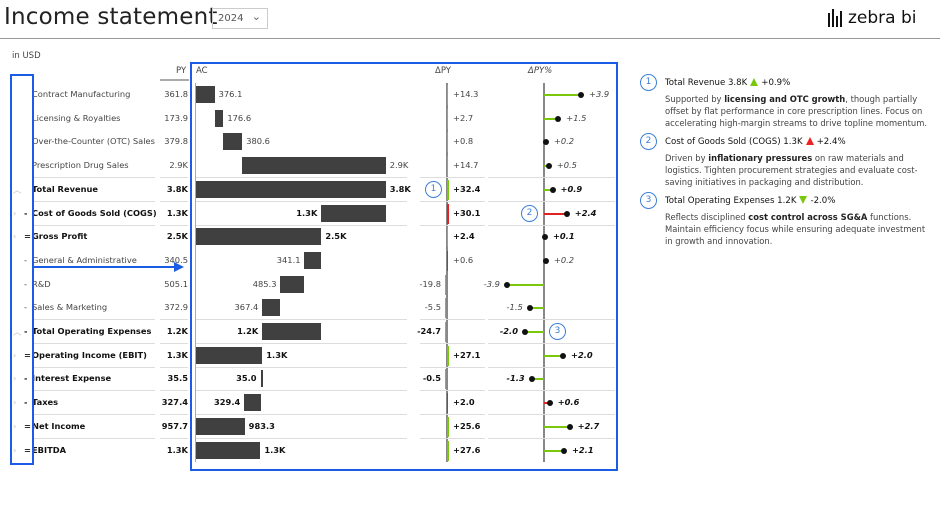 The width and height of the screenshot is (945, 527). I want to click on comment-title: Total Revenue 3.8K +0.9%, so click(800, 83).